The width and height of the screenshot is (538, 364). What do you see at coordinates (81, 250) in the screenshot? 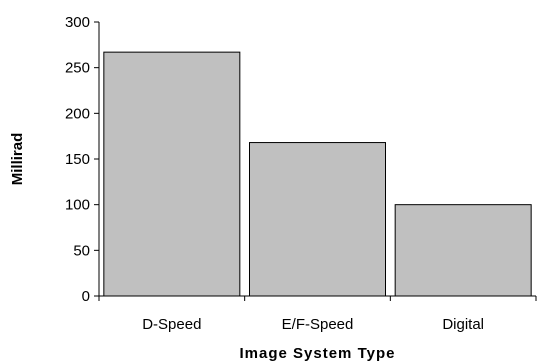
I see `y-tick-label: 50` at bounding box center [81, 250].